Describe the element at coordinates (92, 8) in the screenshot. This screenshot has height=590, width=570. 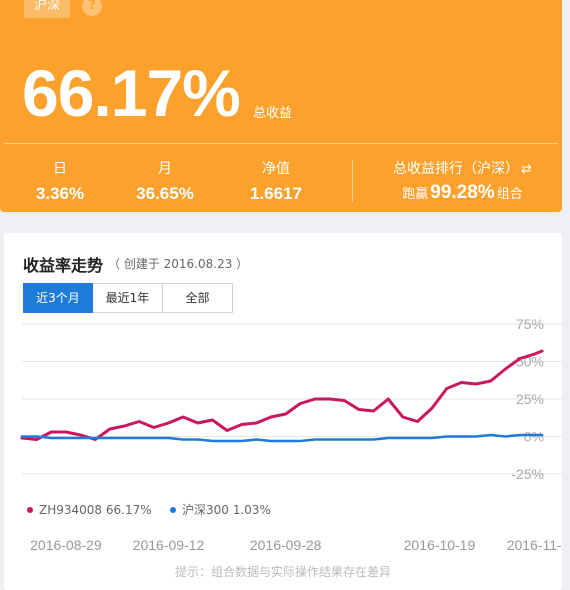
I see `help-icon: ?` at that location.